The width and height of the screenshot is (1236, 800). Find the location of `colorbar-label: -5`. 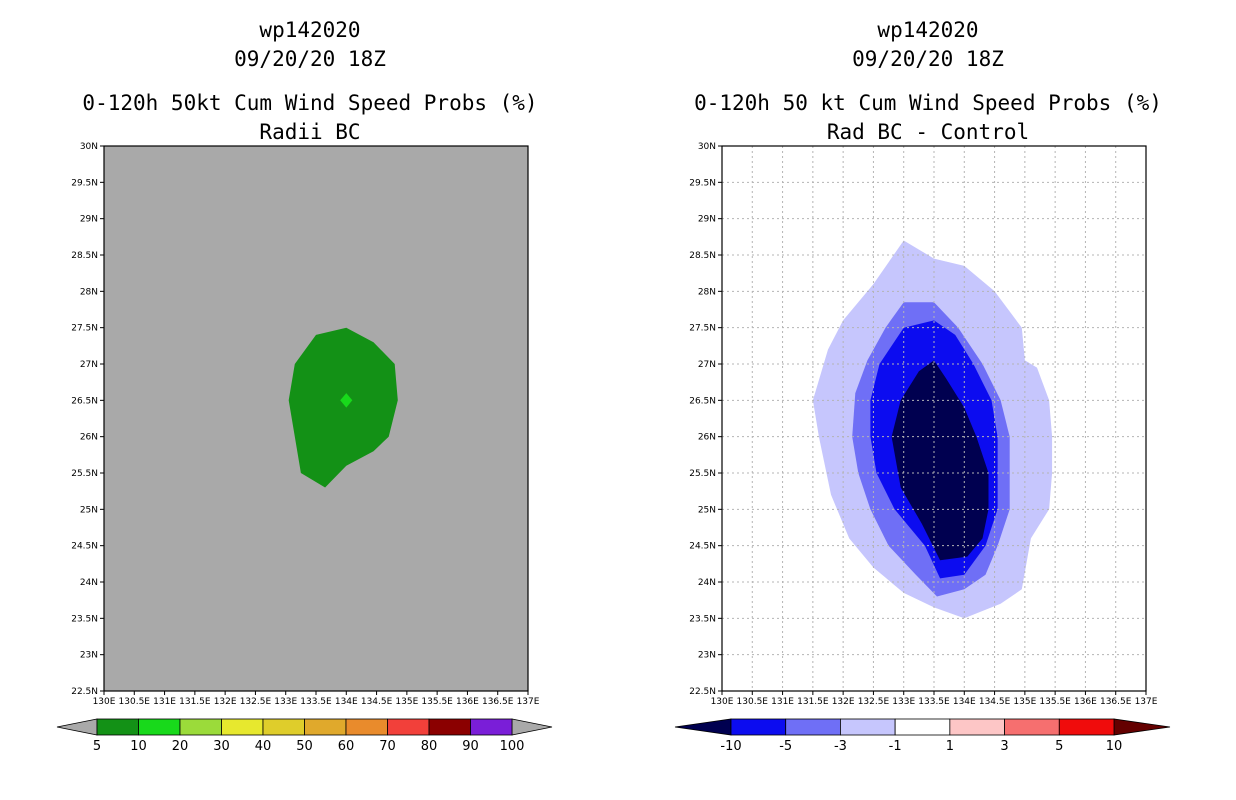

colorbar-label: -5 is located at coordinates (785, 746).